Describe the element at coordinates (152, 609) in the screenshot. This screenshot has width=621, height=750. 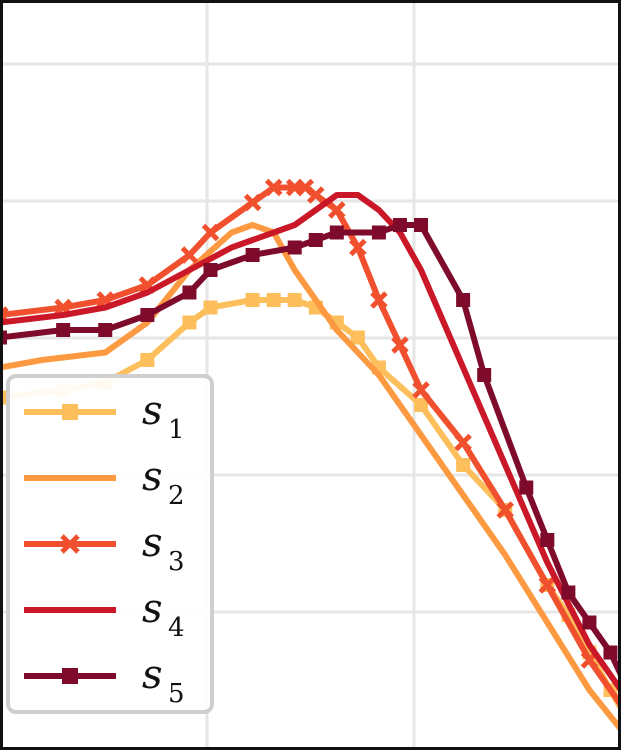
I see `legend-label-4: s` at that location.